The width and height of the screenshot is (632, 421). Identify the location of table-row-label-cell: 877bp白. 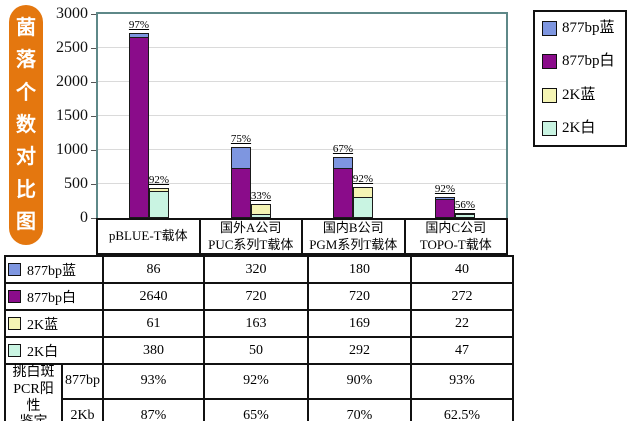
(54, 296).